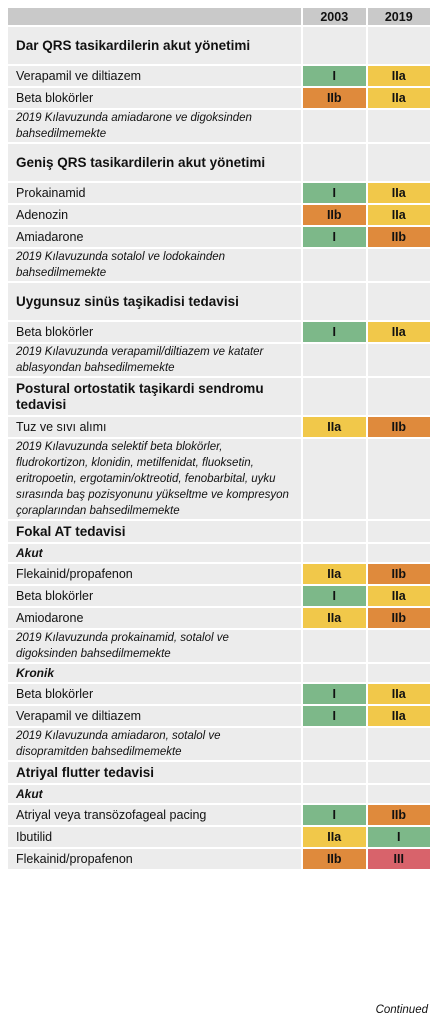  I want to click on item-row: Atriyal veya transözofageal pacing I IIb, so click(219, 815).